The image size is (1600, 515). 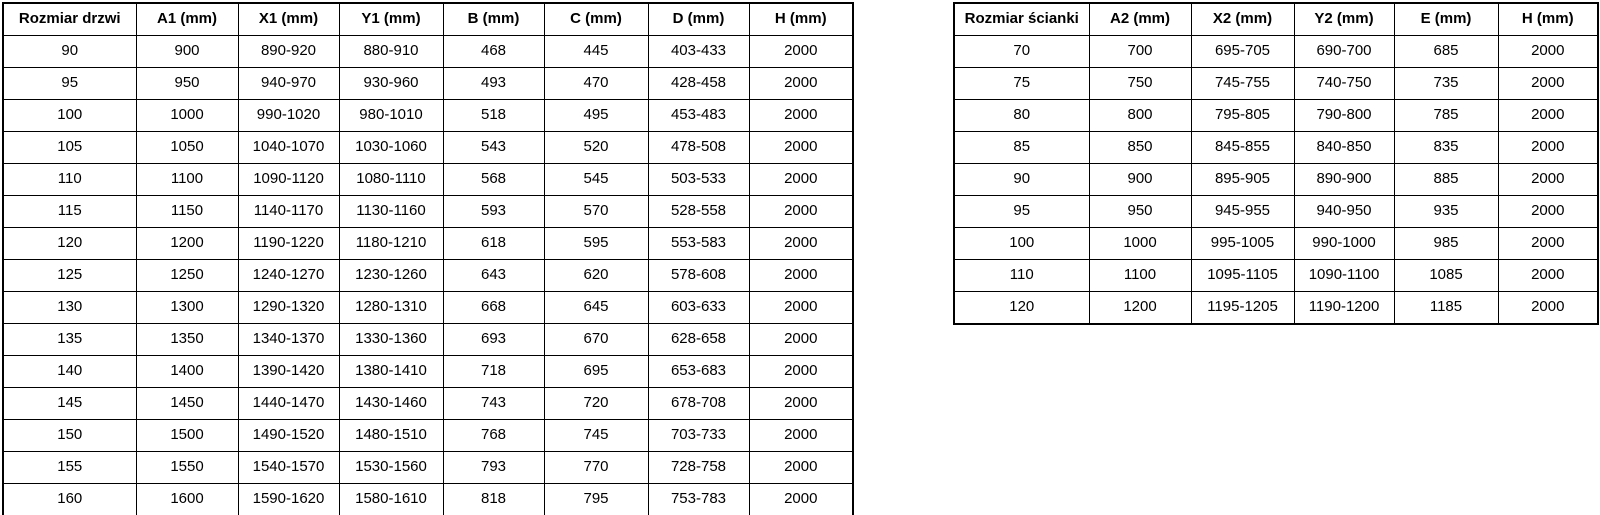 What do you see at coordinates (1242, 308) in the screenshot?
I see `table-cell: 1195-1205` at bounding box center [1242, 308].